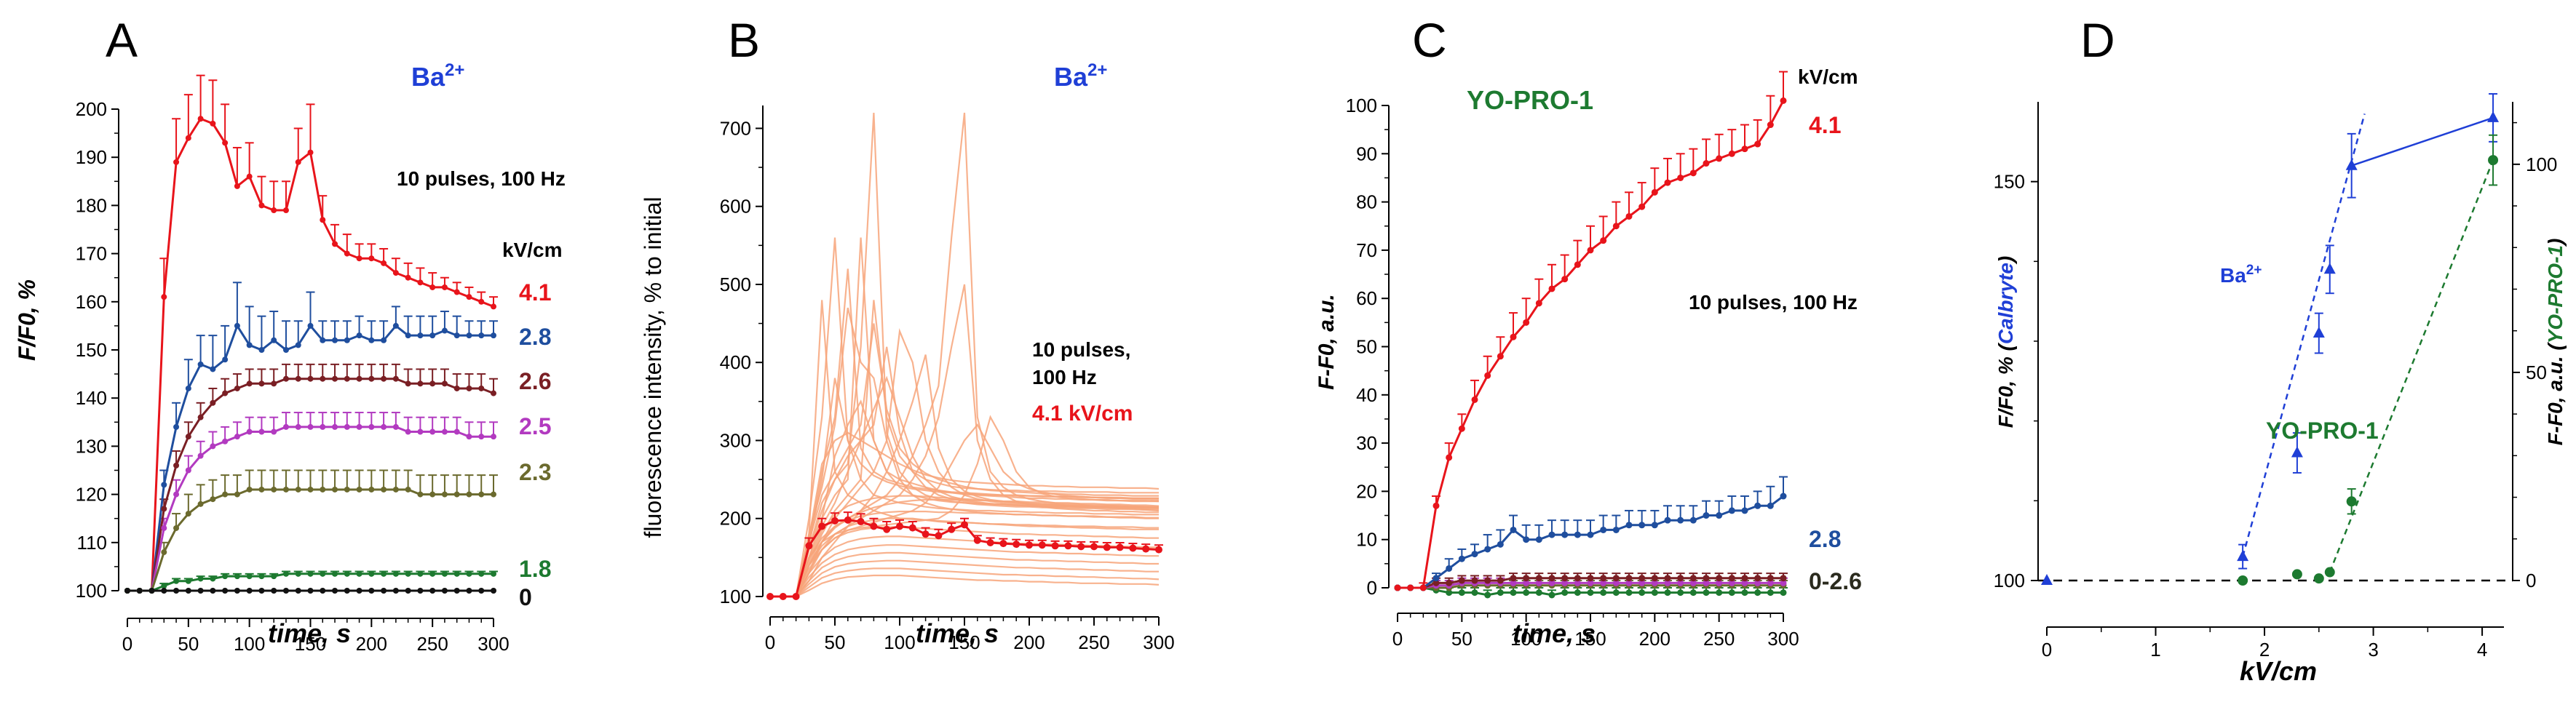  Describe the element at coordinates (2278, 671) in the screenshot. I see `panel-d-x-axis-label: kV/cm` at that location.